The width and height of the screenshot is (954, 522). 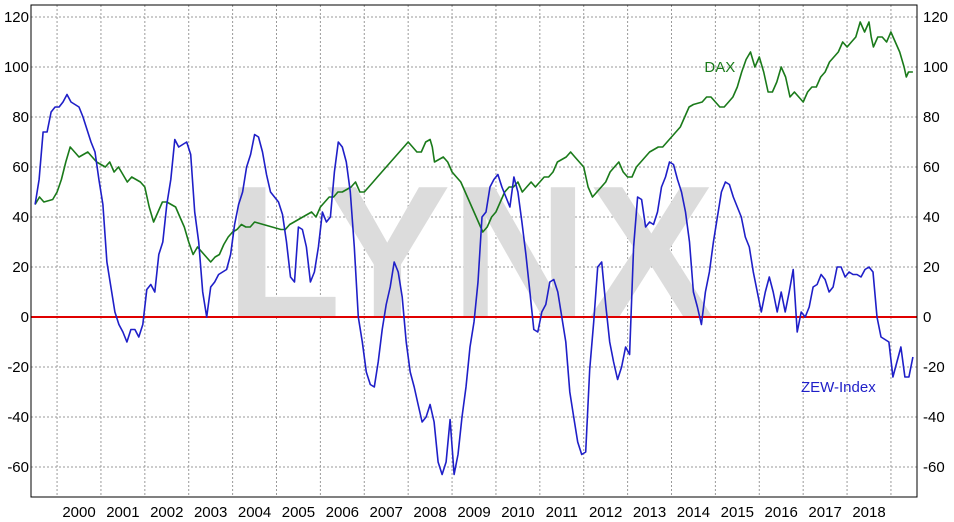 What do you see at coordinates (824, 512) in the screenshot?
I see `x-tick-label: 2017` at bounding box center [824, 512].